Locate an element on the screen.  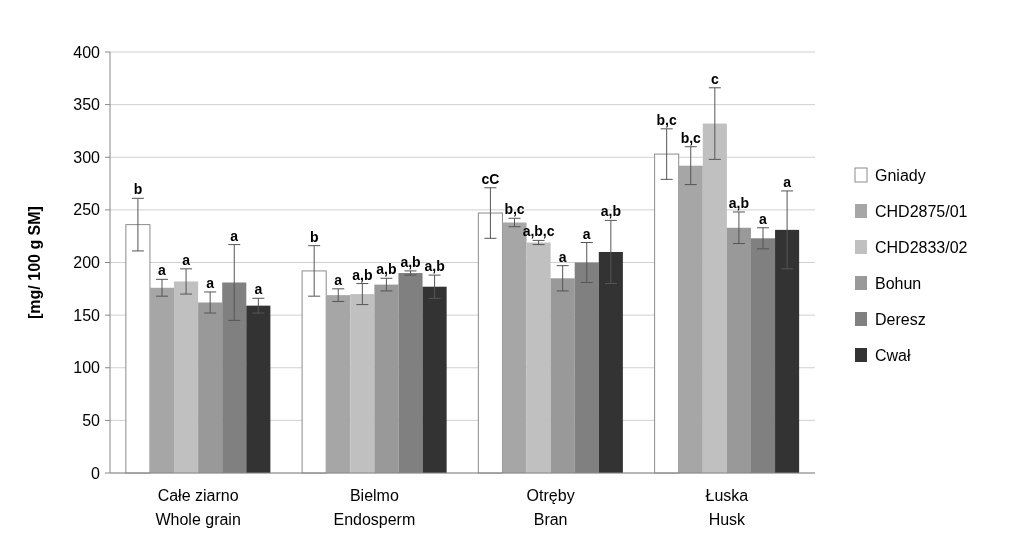
y-tick-label: 250 is located at coordinates (87, 210).